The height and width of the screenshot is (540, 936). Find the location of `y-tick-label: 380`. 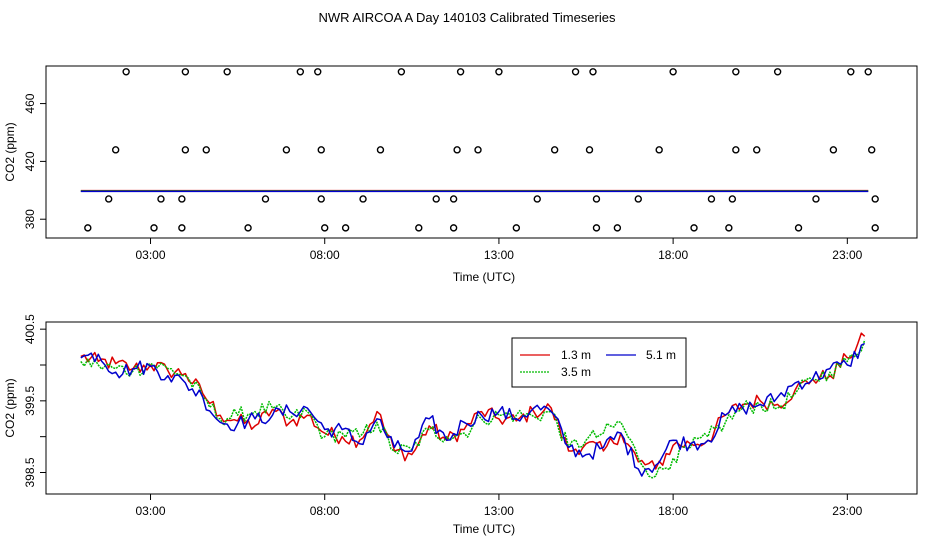

y-tick-label: 380 is located at coordinates (30, 219).